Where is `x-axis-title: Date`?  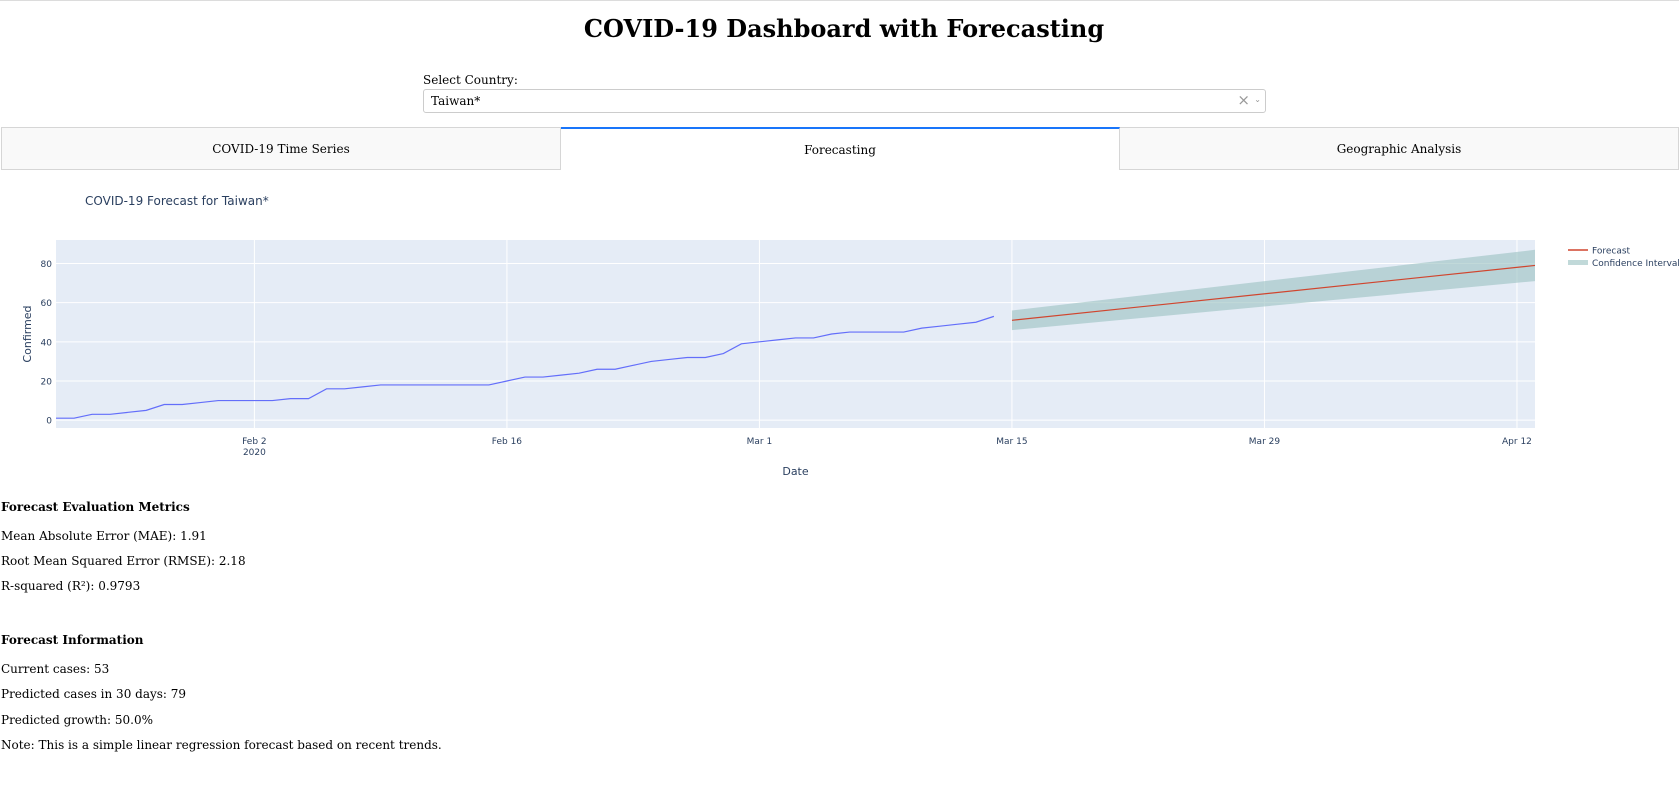
x-axis-title: Date is located at coordinates (795, 471).